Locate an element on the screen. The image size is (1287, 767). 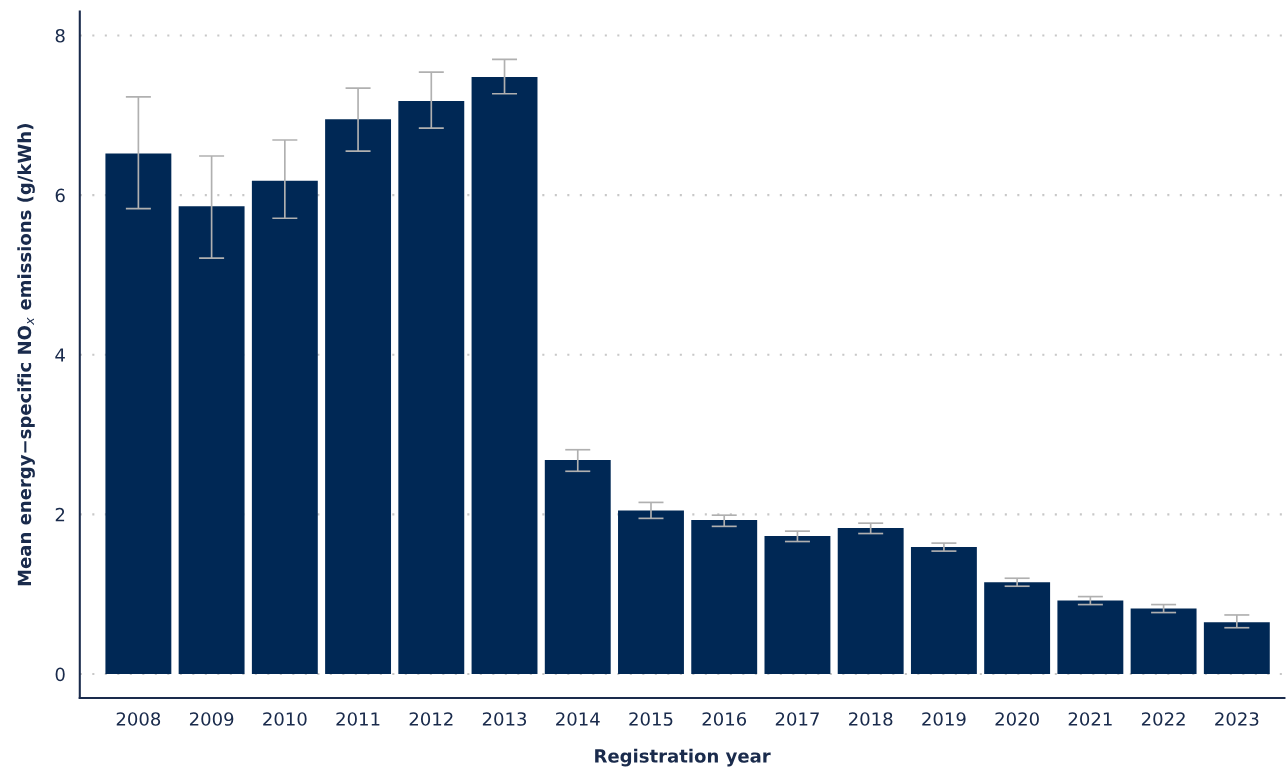
y-tick-label: 0 is located at coordinates (60, 674).